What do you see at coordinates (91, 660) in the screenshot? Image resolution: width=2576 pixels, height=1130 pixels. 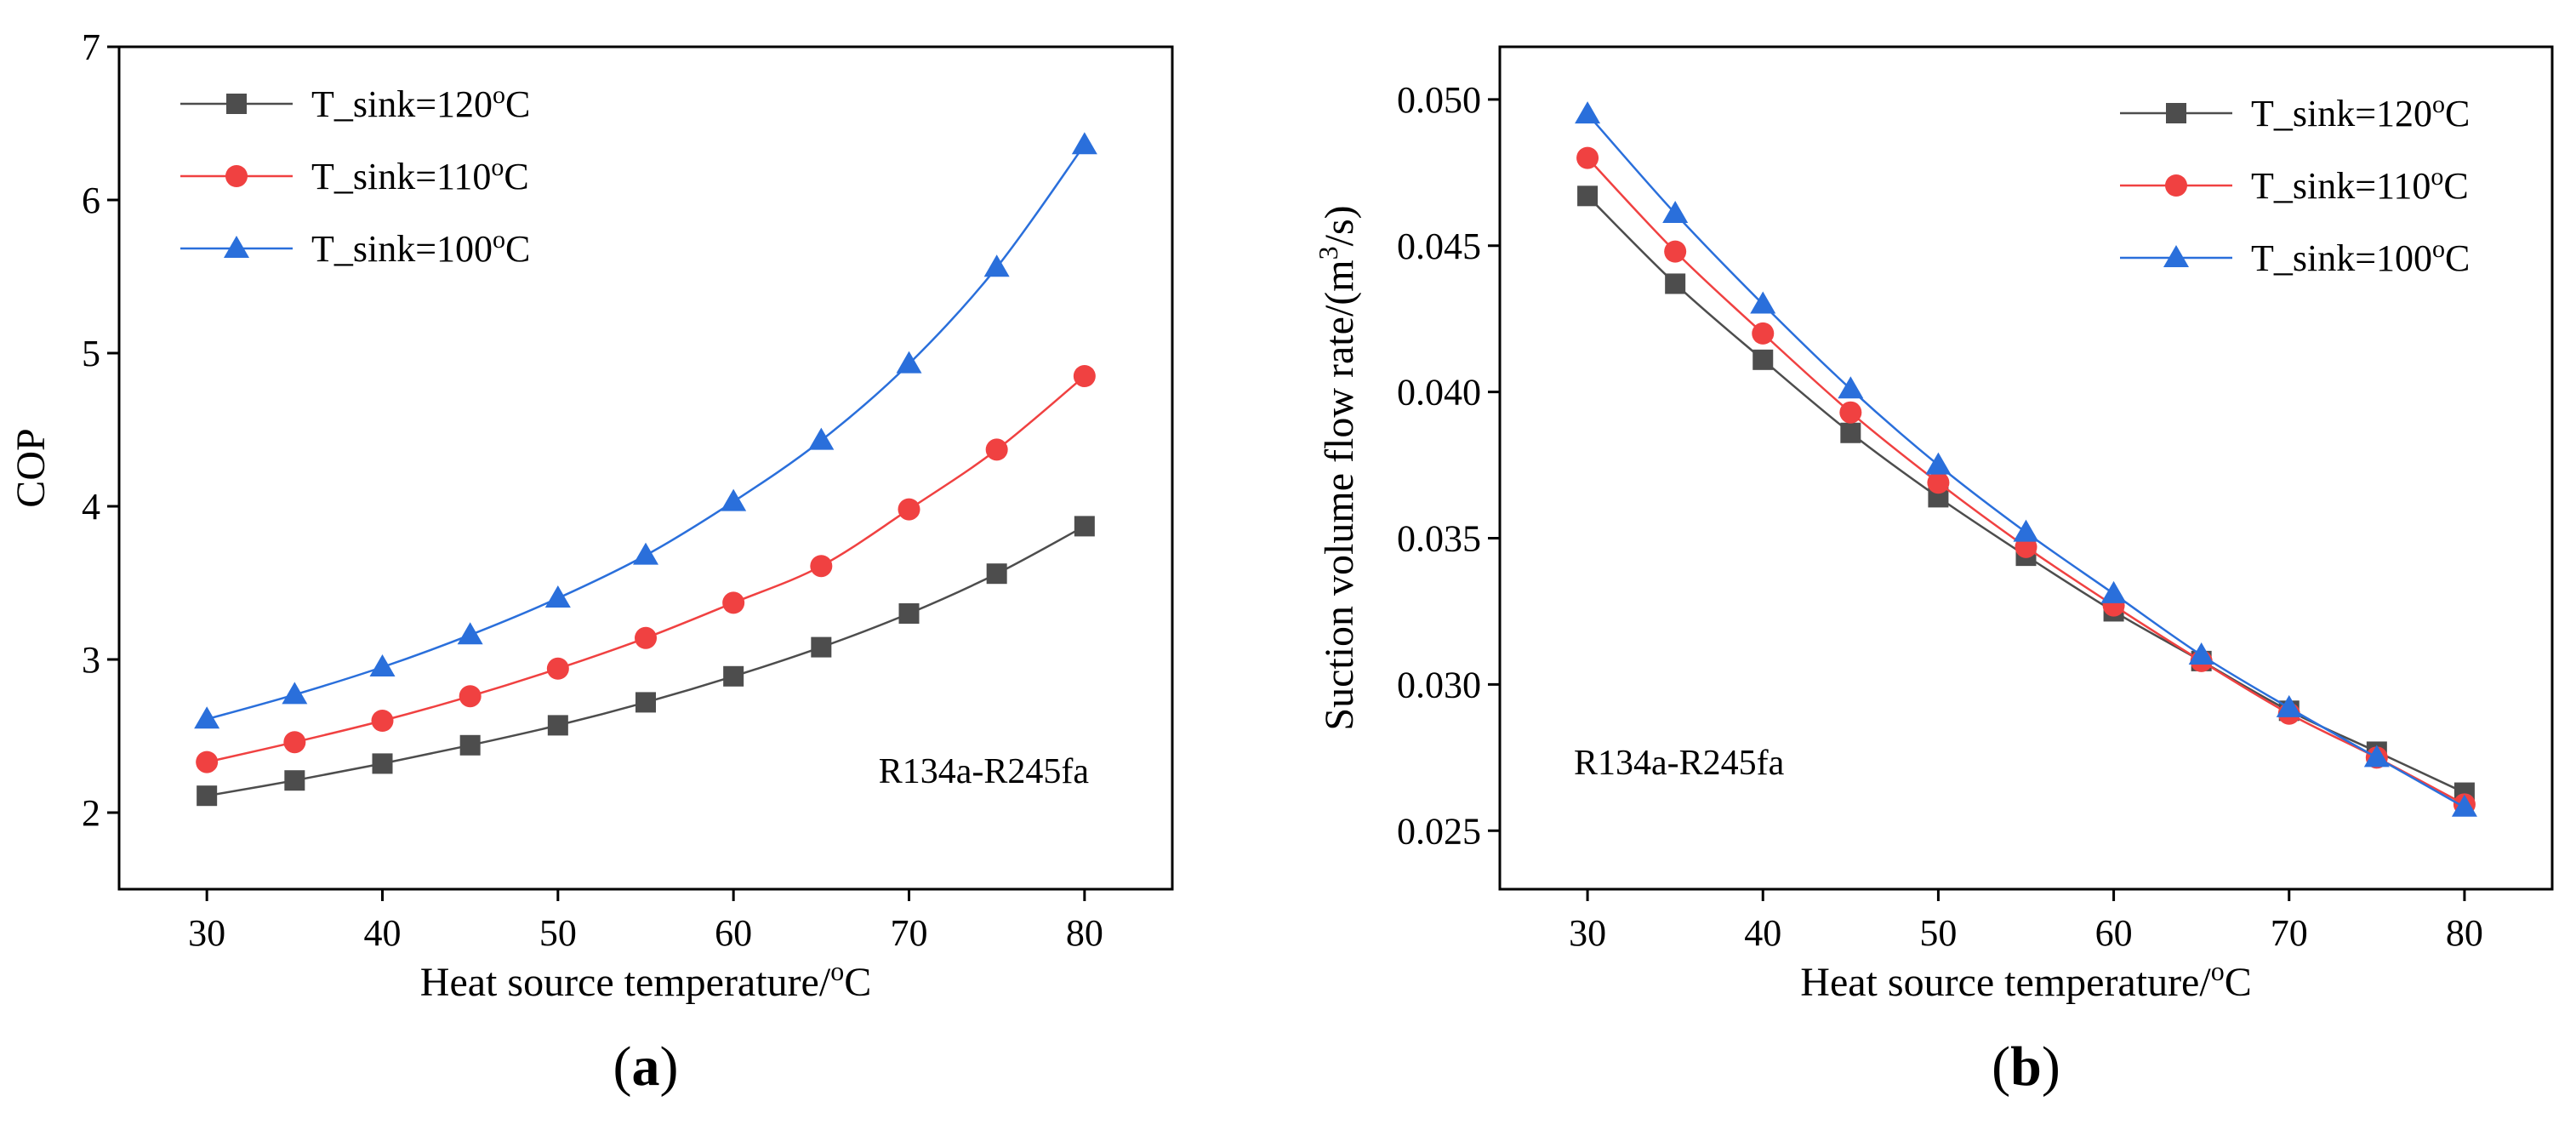 I see `y-tick-label: 3` at bounding box center [91, 660].